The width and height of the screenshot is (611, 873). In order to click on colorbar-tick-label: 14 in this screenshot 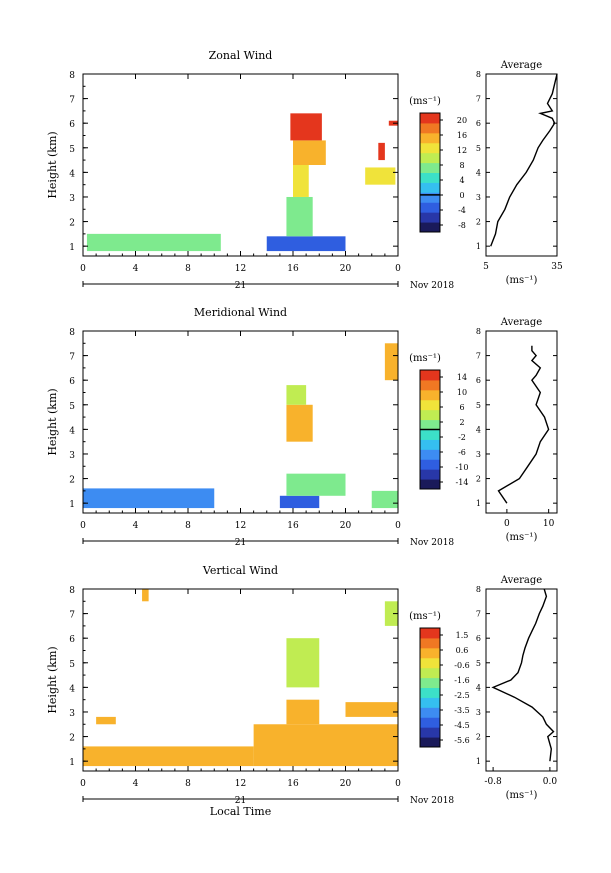, I will do `click(462, 377)`.